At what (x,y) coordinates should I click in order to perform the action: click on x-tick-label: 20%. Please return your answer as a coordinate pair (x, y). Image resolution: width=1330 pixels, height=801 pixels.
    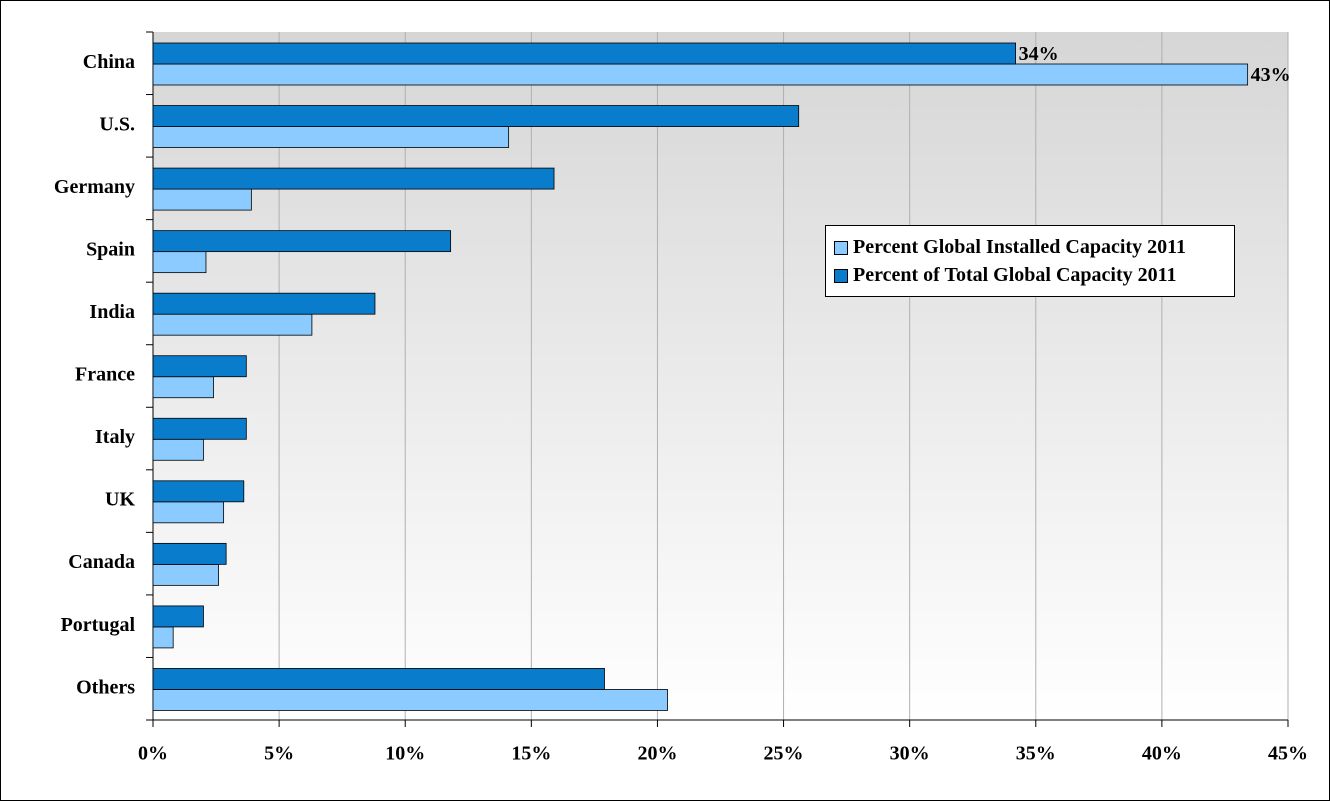
    Looking at the image, I should click on (657, 754).